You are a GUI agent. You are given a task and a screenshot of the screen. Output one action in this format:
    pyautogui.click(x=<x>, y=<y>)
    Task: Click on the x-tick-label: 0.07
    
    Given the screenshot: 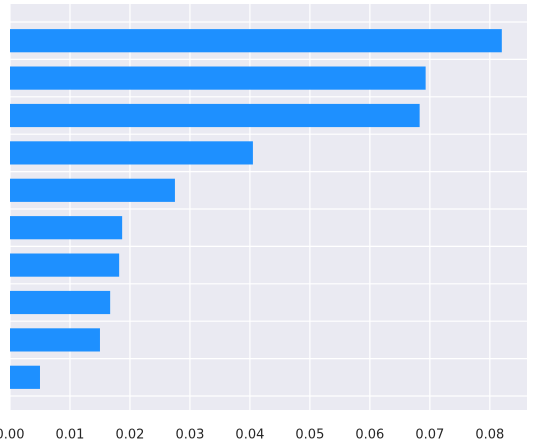 What is the action you would take?
    pyautogui.click(x=429, y=435)
    